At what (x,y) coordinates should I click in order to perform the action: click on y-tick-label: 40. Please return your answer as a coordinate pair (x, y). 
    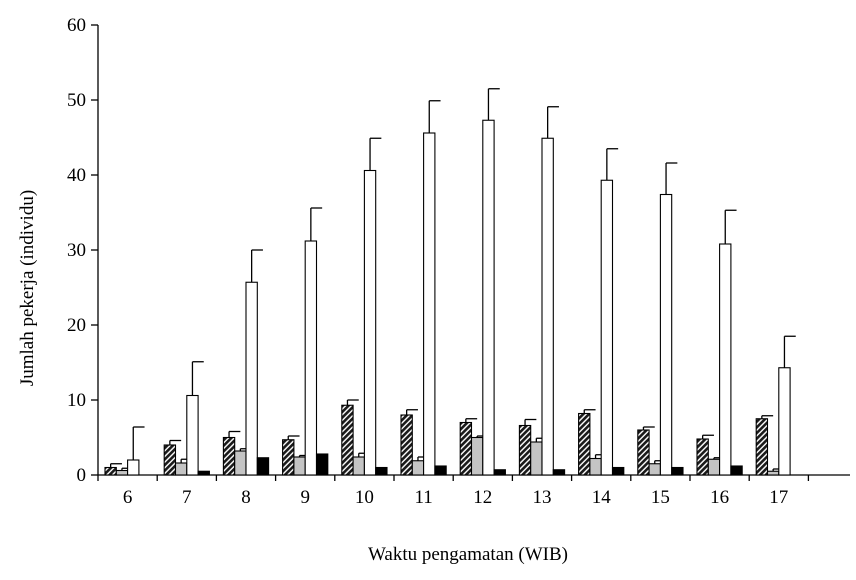
    Looking at the image, I should click on (76, 175).